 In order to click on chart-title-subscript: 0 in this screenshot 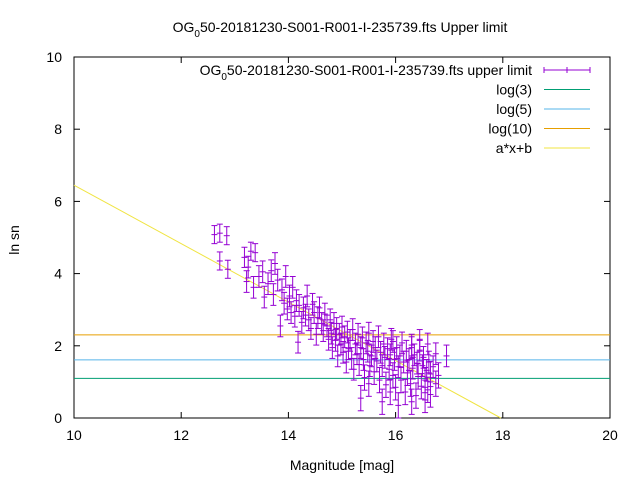, I will do `click(197, 34)`.